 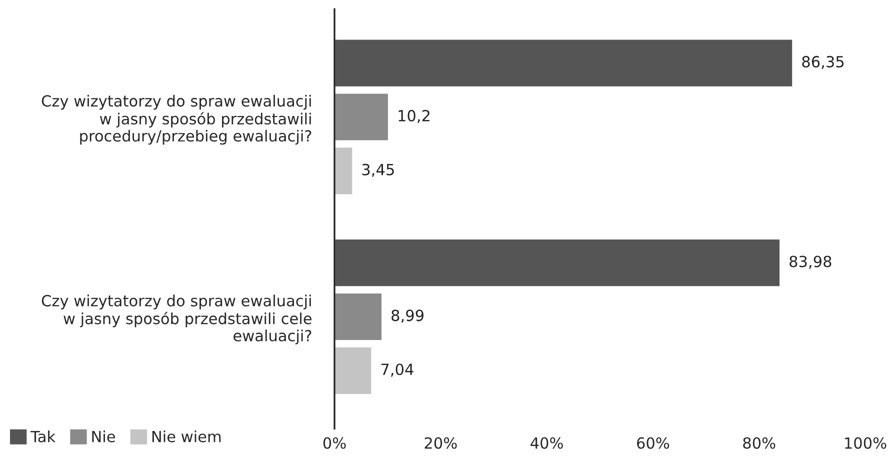 I want to click on legend-label: Tak, so click(x=43, y=436).